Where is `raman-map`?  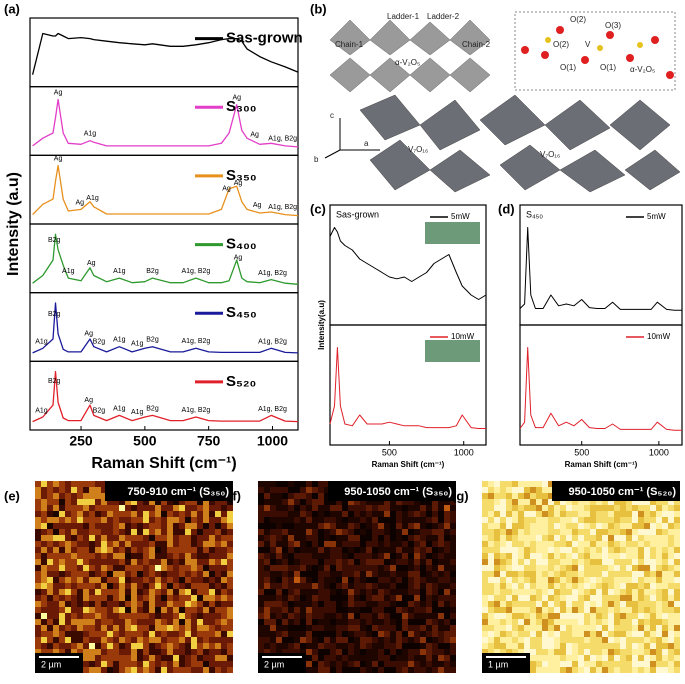
raman-map is located at coordinates (357, 577).